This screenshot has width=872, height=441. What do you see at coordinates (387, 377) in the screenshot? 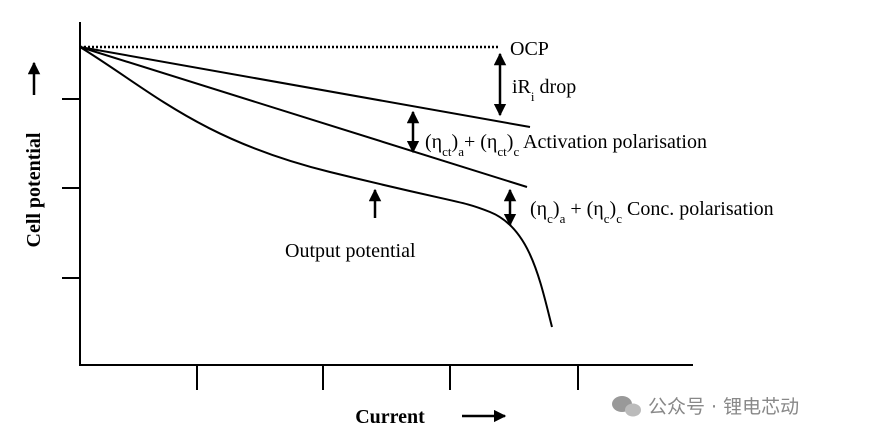
I see `x-ticks` at bounding box center [387, 377].